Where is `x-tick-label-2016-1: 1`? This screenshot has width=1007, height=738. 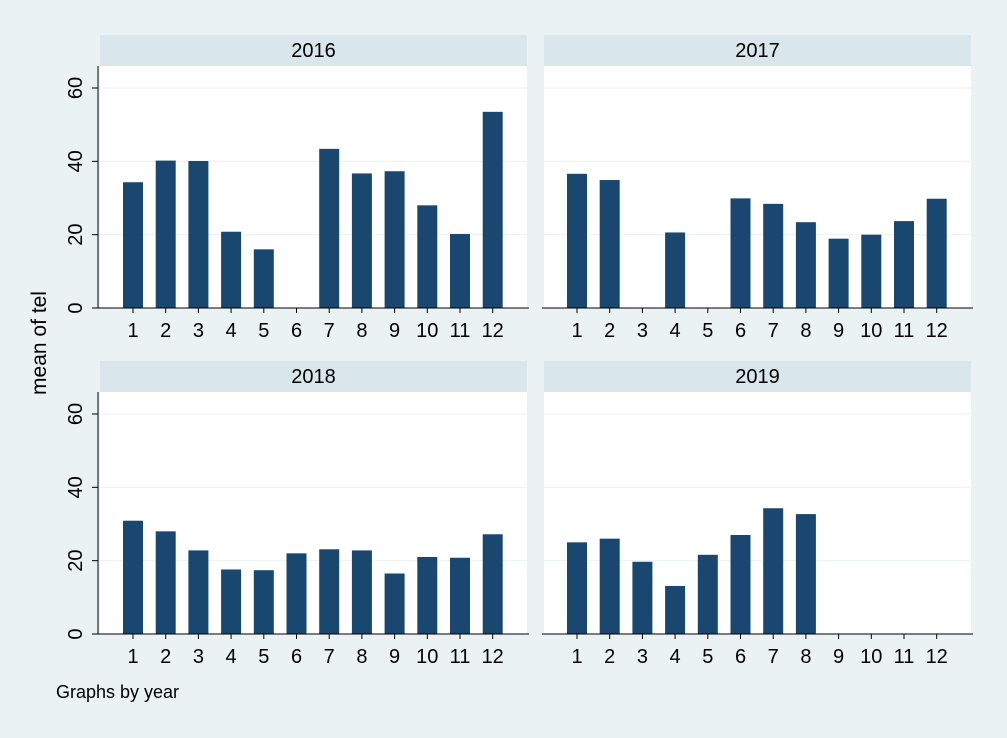
x-tick-label-2016-1: 1 is located at coordinates (132, 331).